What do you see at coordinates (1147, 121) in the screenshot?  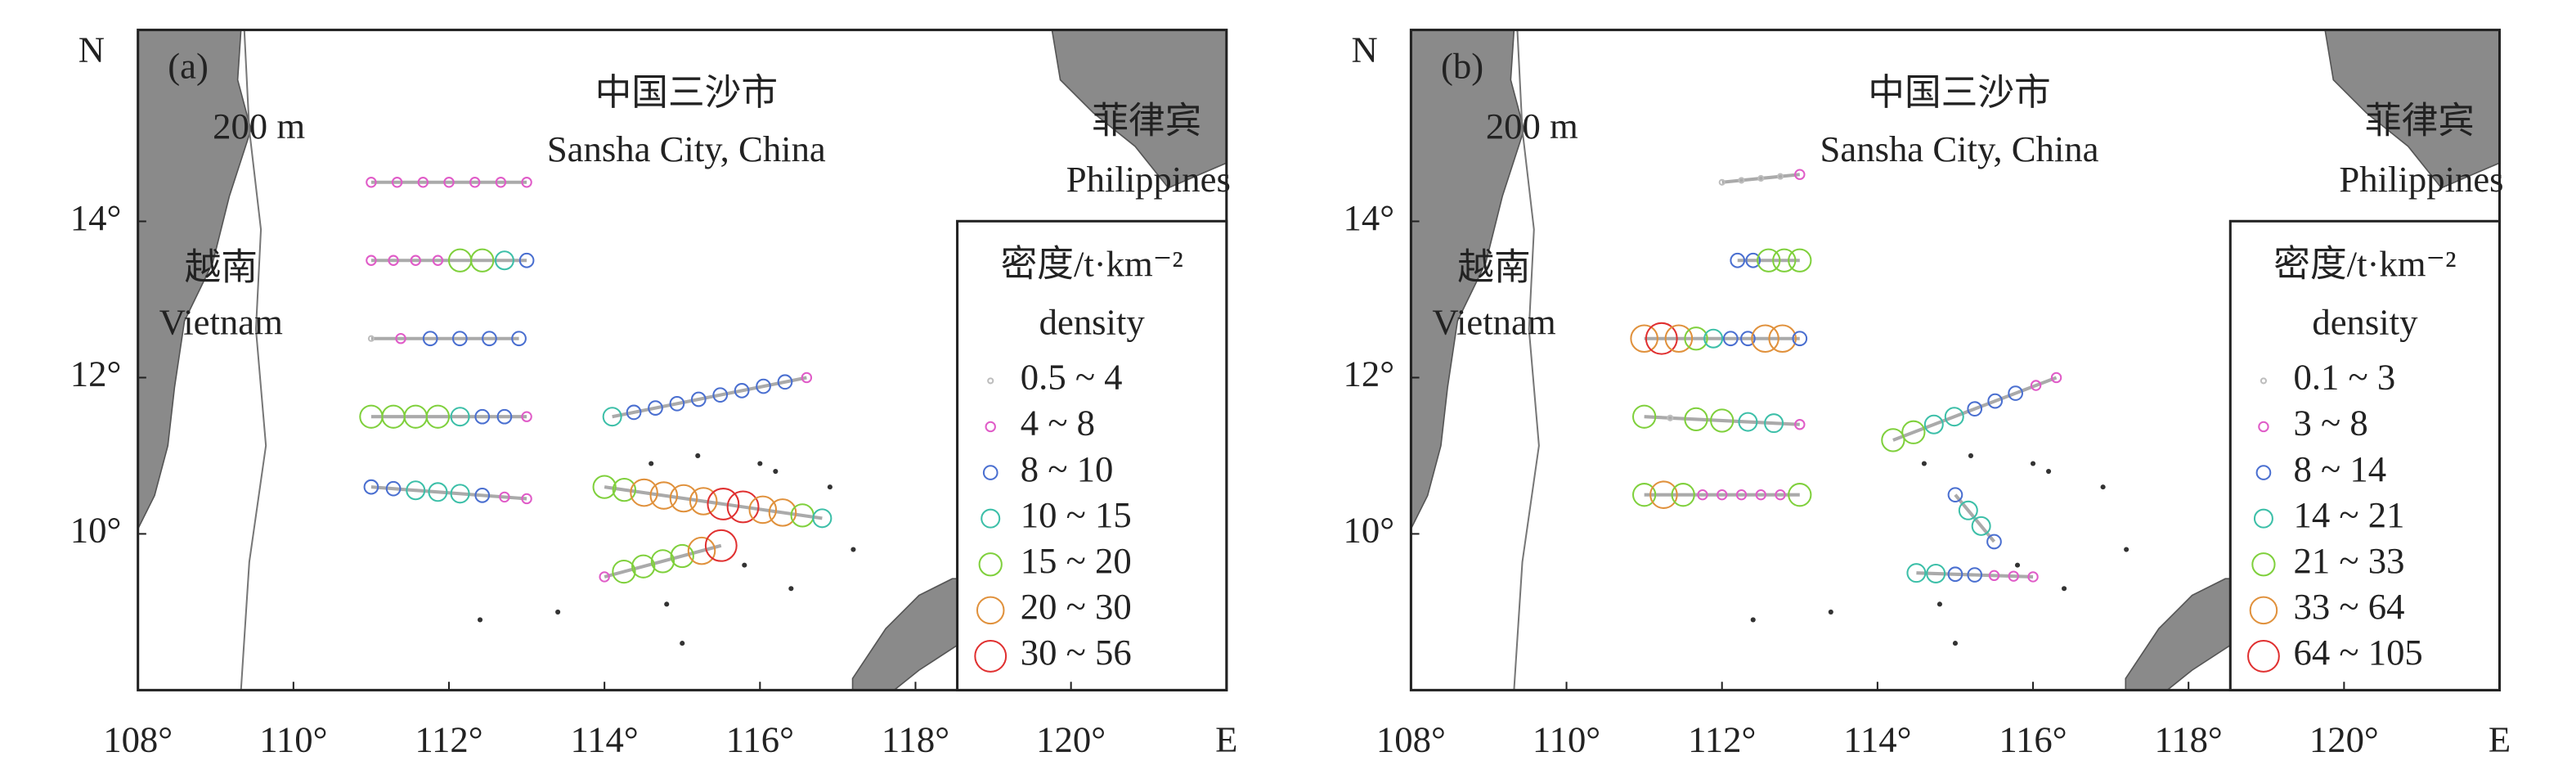 I see `place-label: 菲律宾` at bounding box center [1147, 121].